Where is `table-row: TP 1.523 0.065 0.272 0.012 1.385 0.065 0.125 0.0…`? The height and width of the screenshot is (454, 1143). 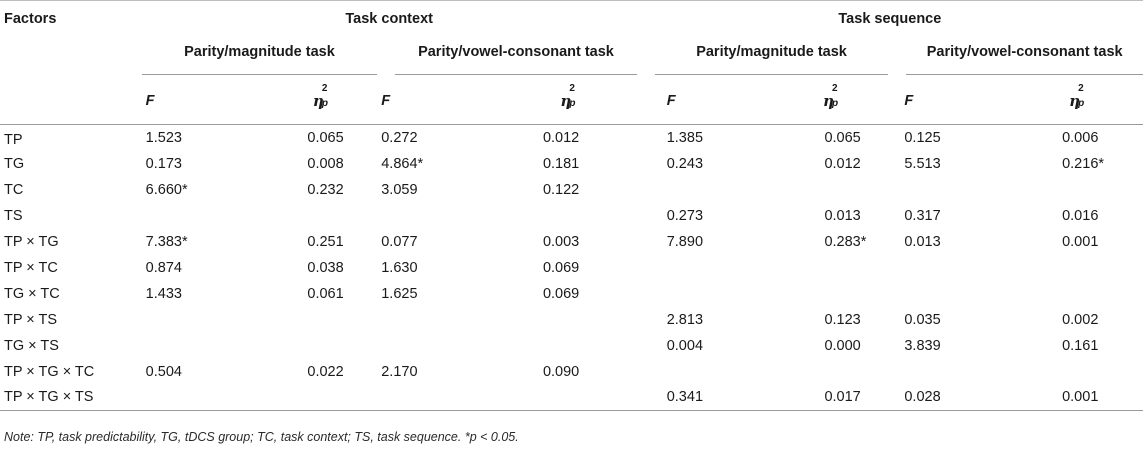
table-row: TP 1.523 0.065 0.272 0.012 1.385 0.065 0.125 0.0… is located at coordinates (571, 138).